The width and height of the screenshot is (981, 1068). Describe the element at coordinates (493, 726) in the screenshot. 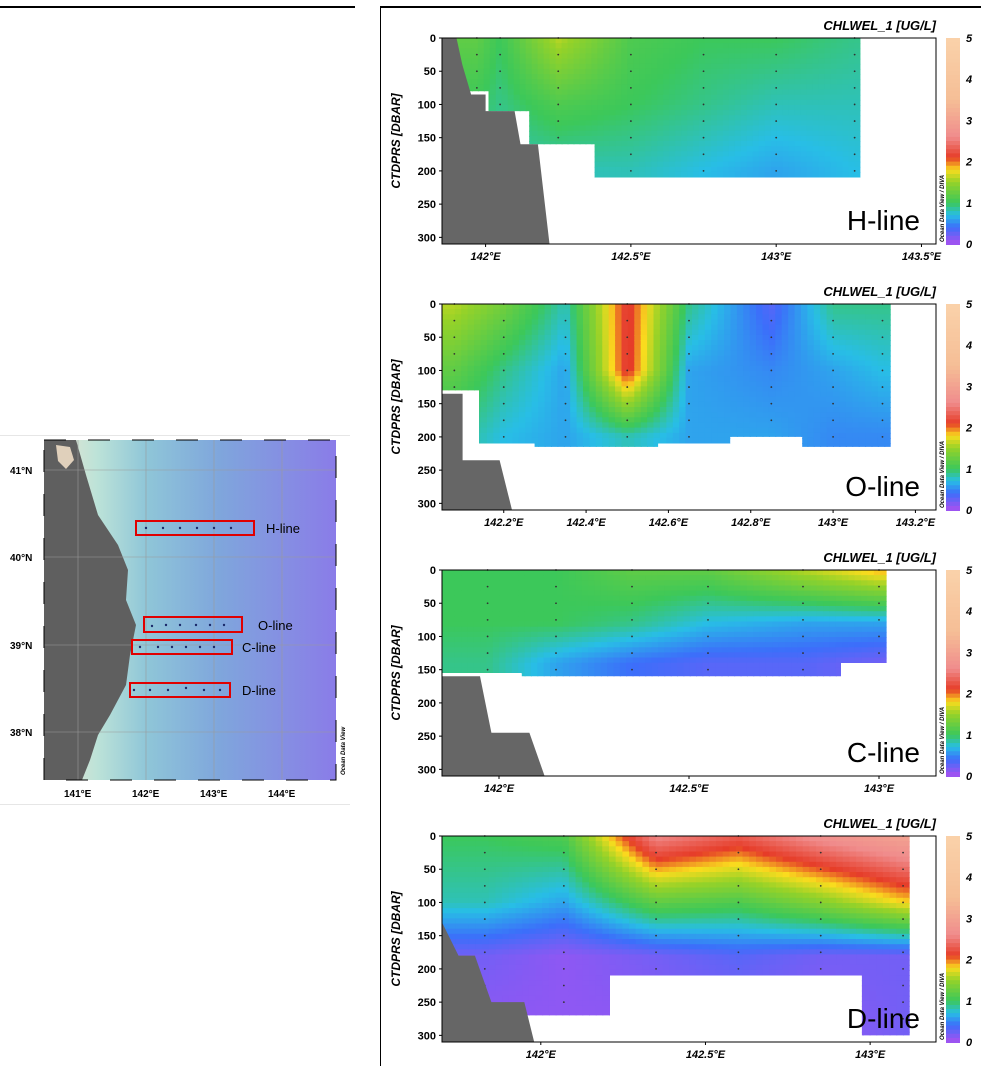

I see `seafloor-bathymetry` at that location.